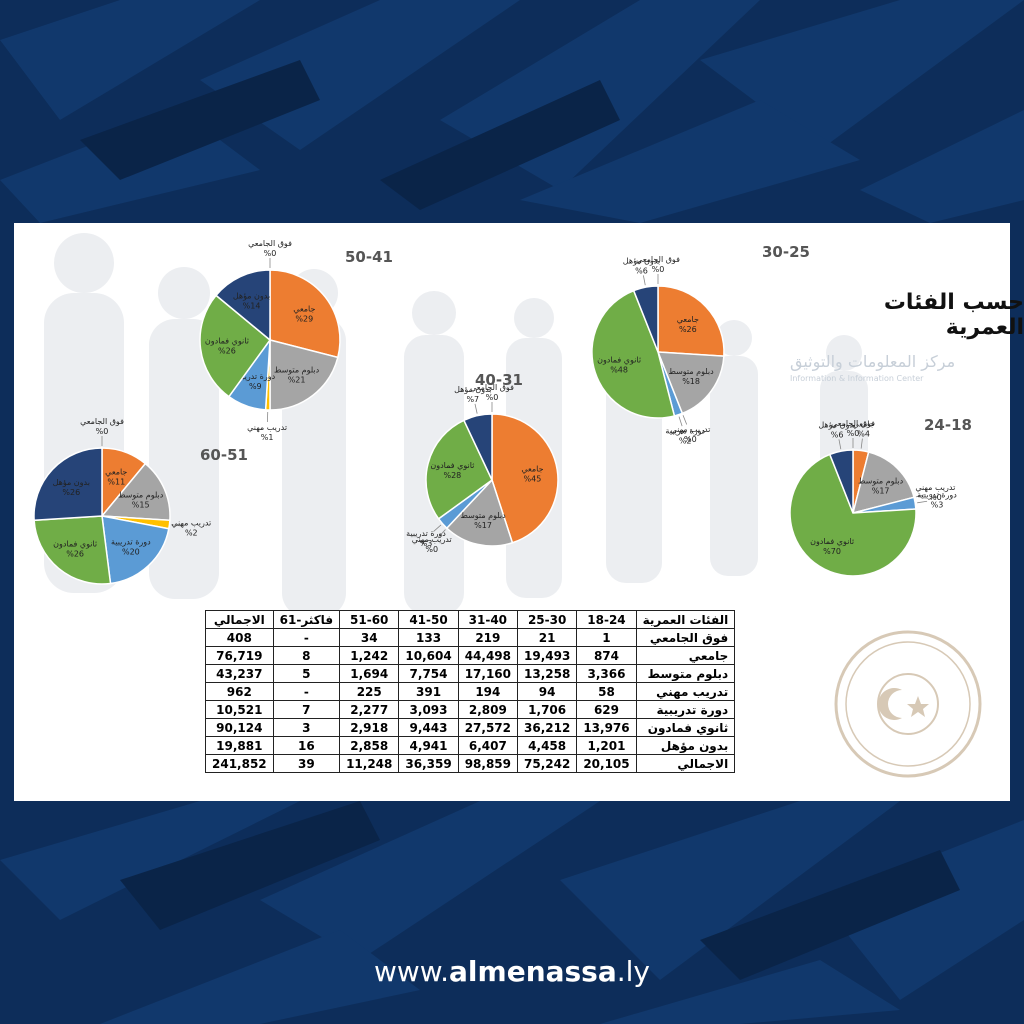  What do you see at coordinates (369, 673) in the screenshot?
I see `table-cell: 1,694` at bounding box center [369, 673].